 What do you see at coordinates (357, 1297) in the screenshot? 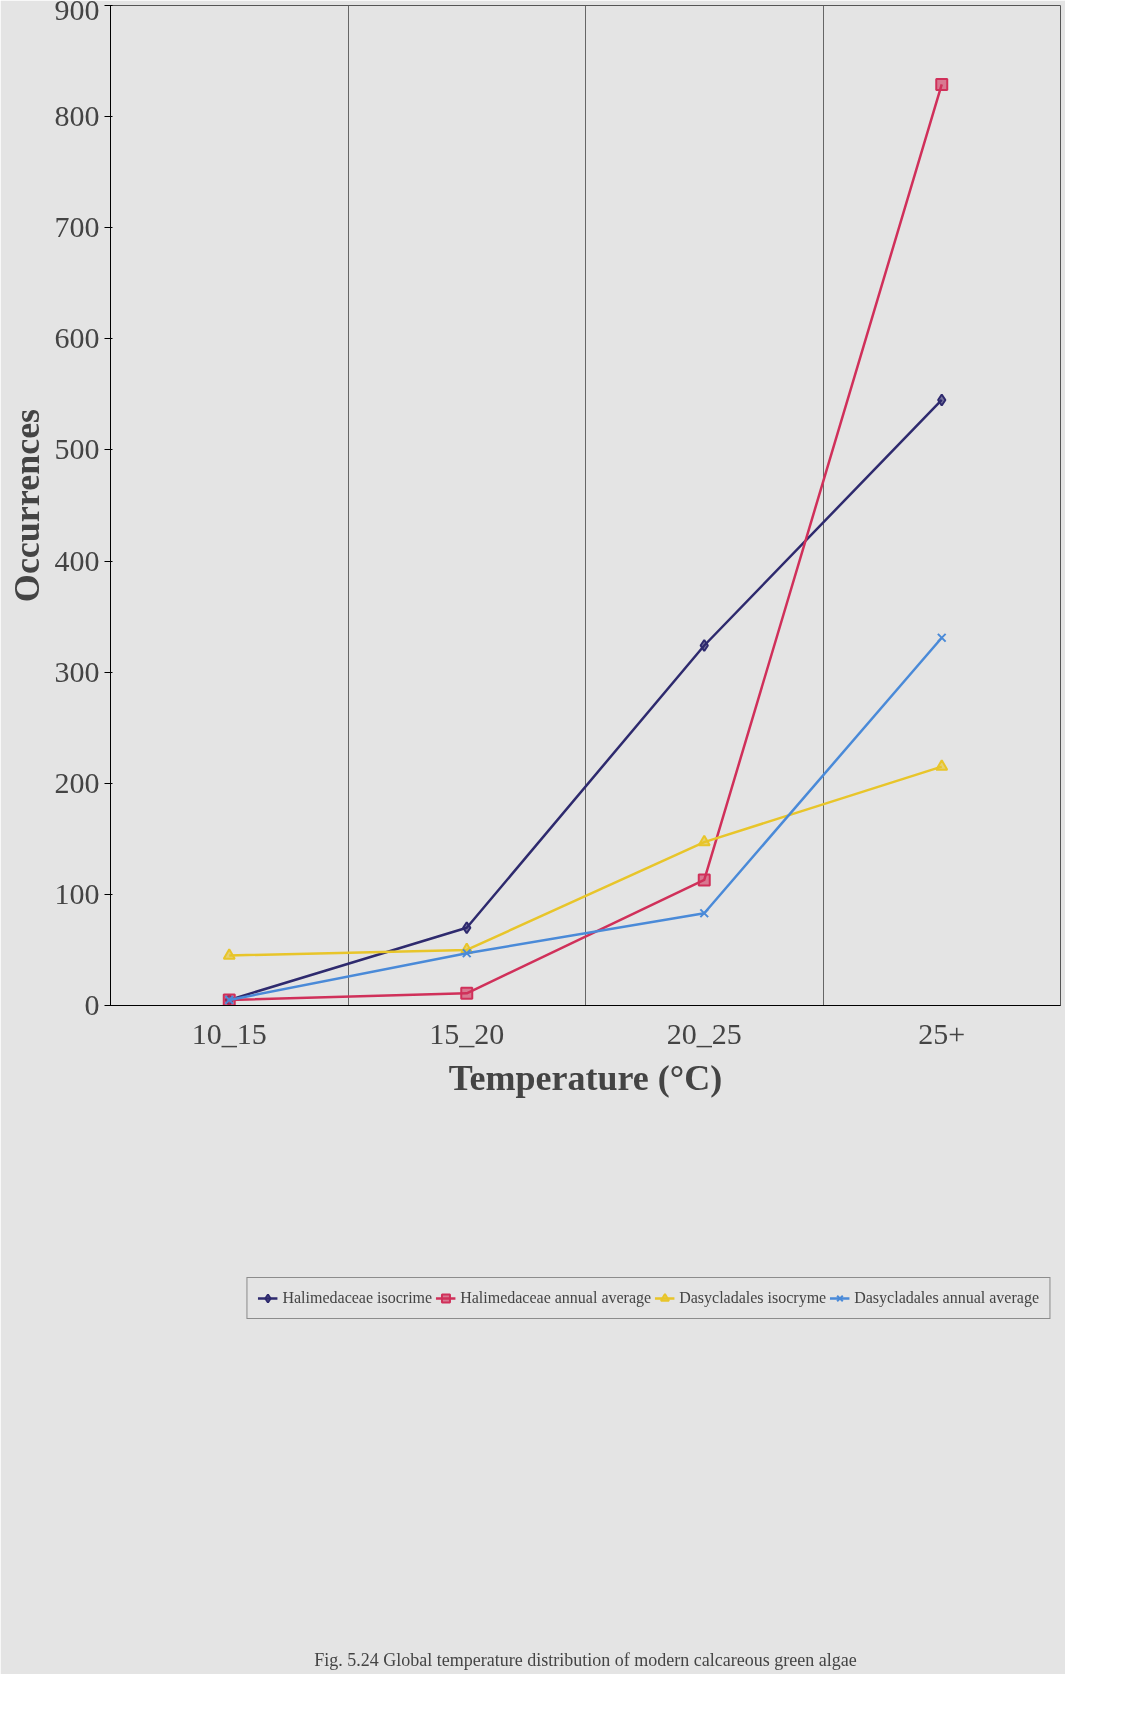
I see `legend-label: Halimedaceae isocrime` at bounding box center [357, 1297].